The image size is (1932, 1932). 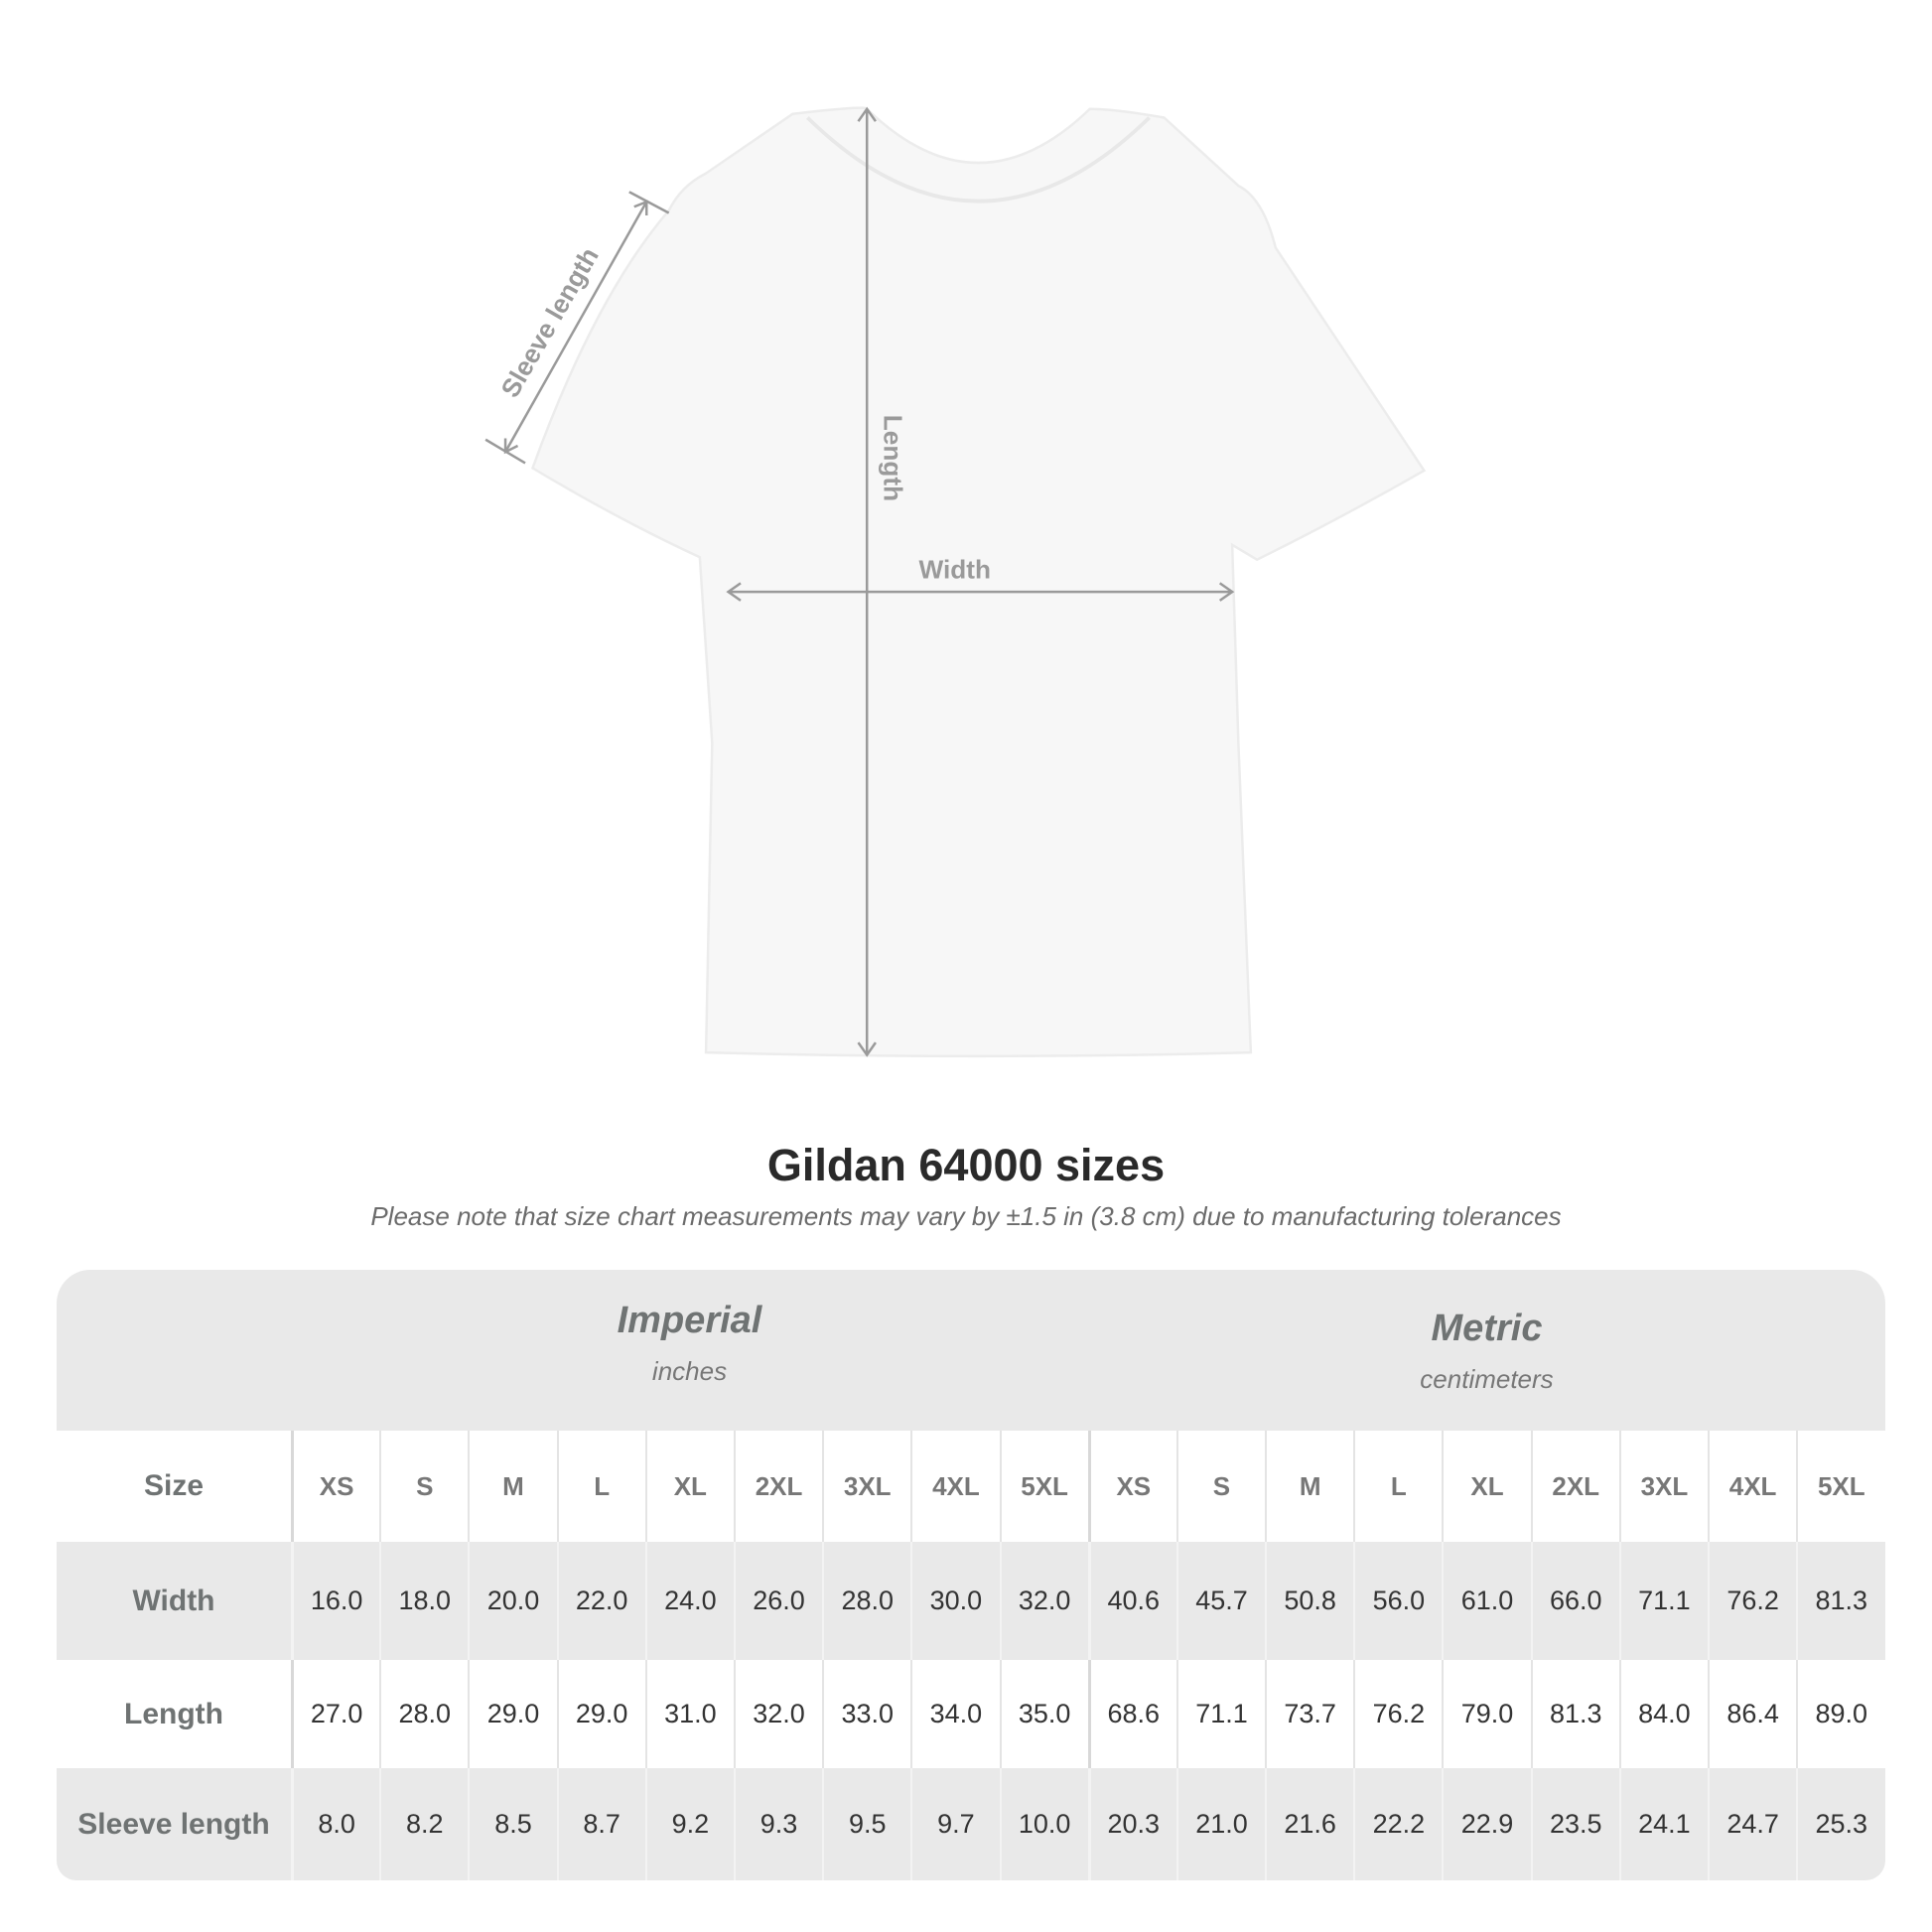 I want to click on value-cell: 16.0, so click(x=335, y=1601).